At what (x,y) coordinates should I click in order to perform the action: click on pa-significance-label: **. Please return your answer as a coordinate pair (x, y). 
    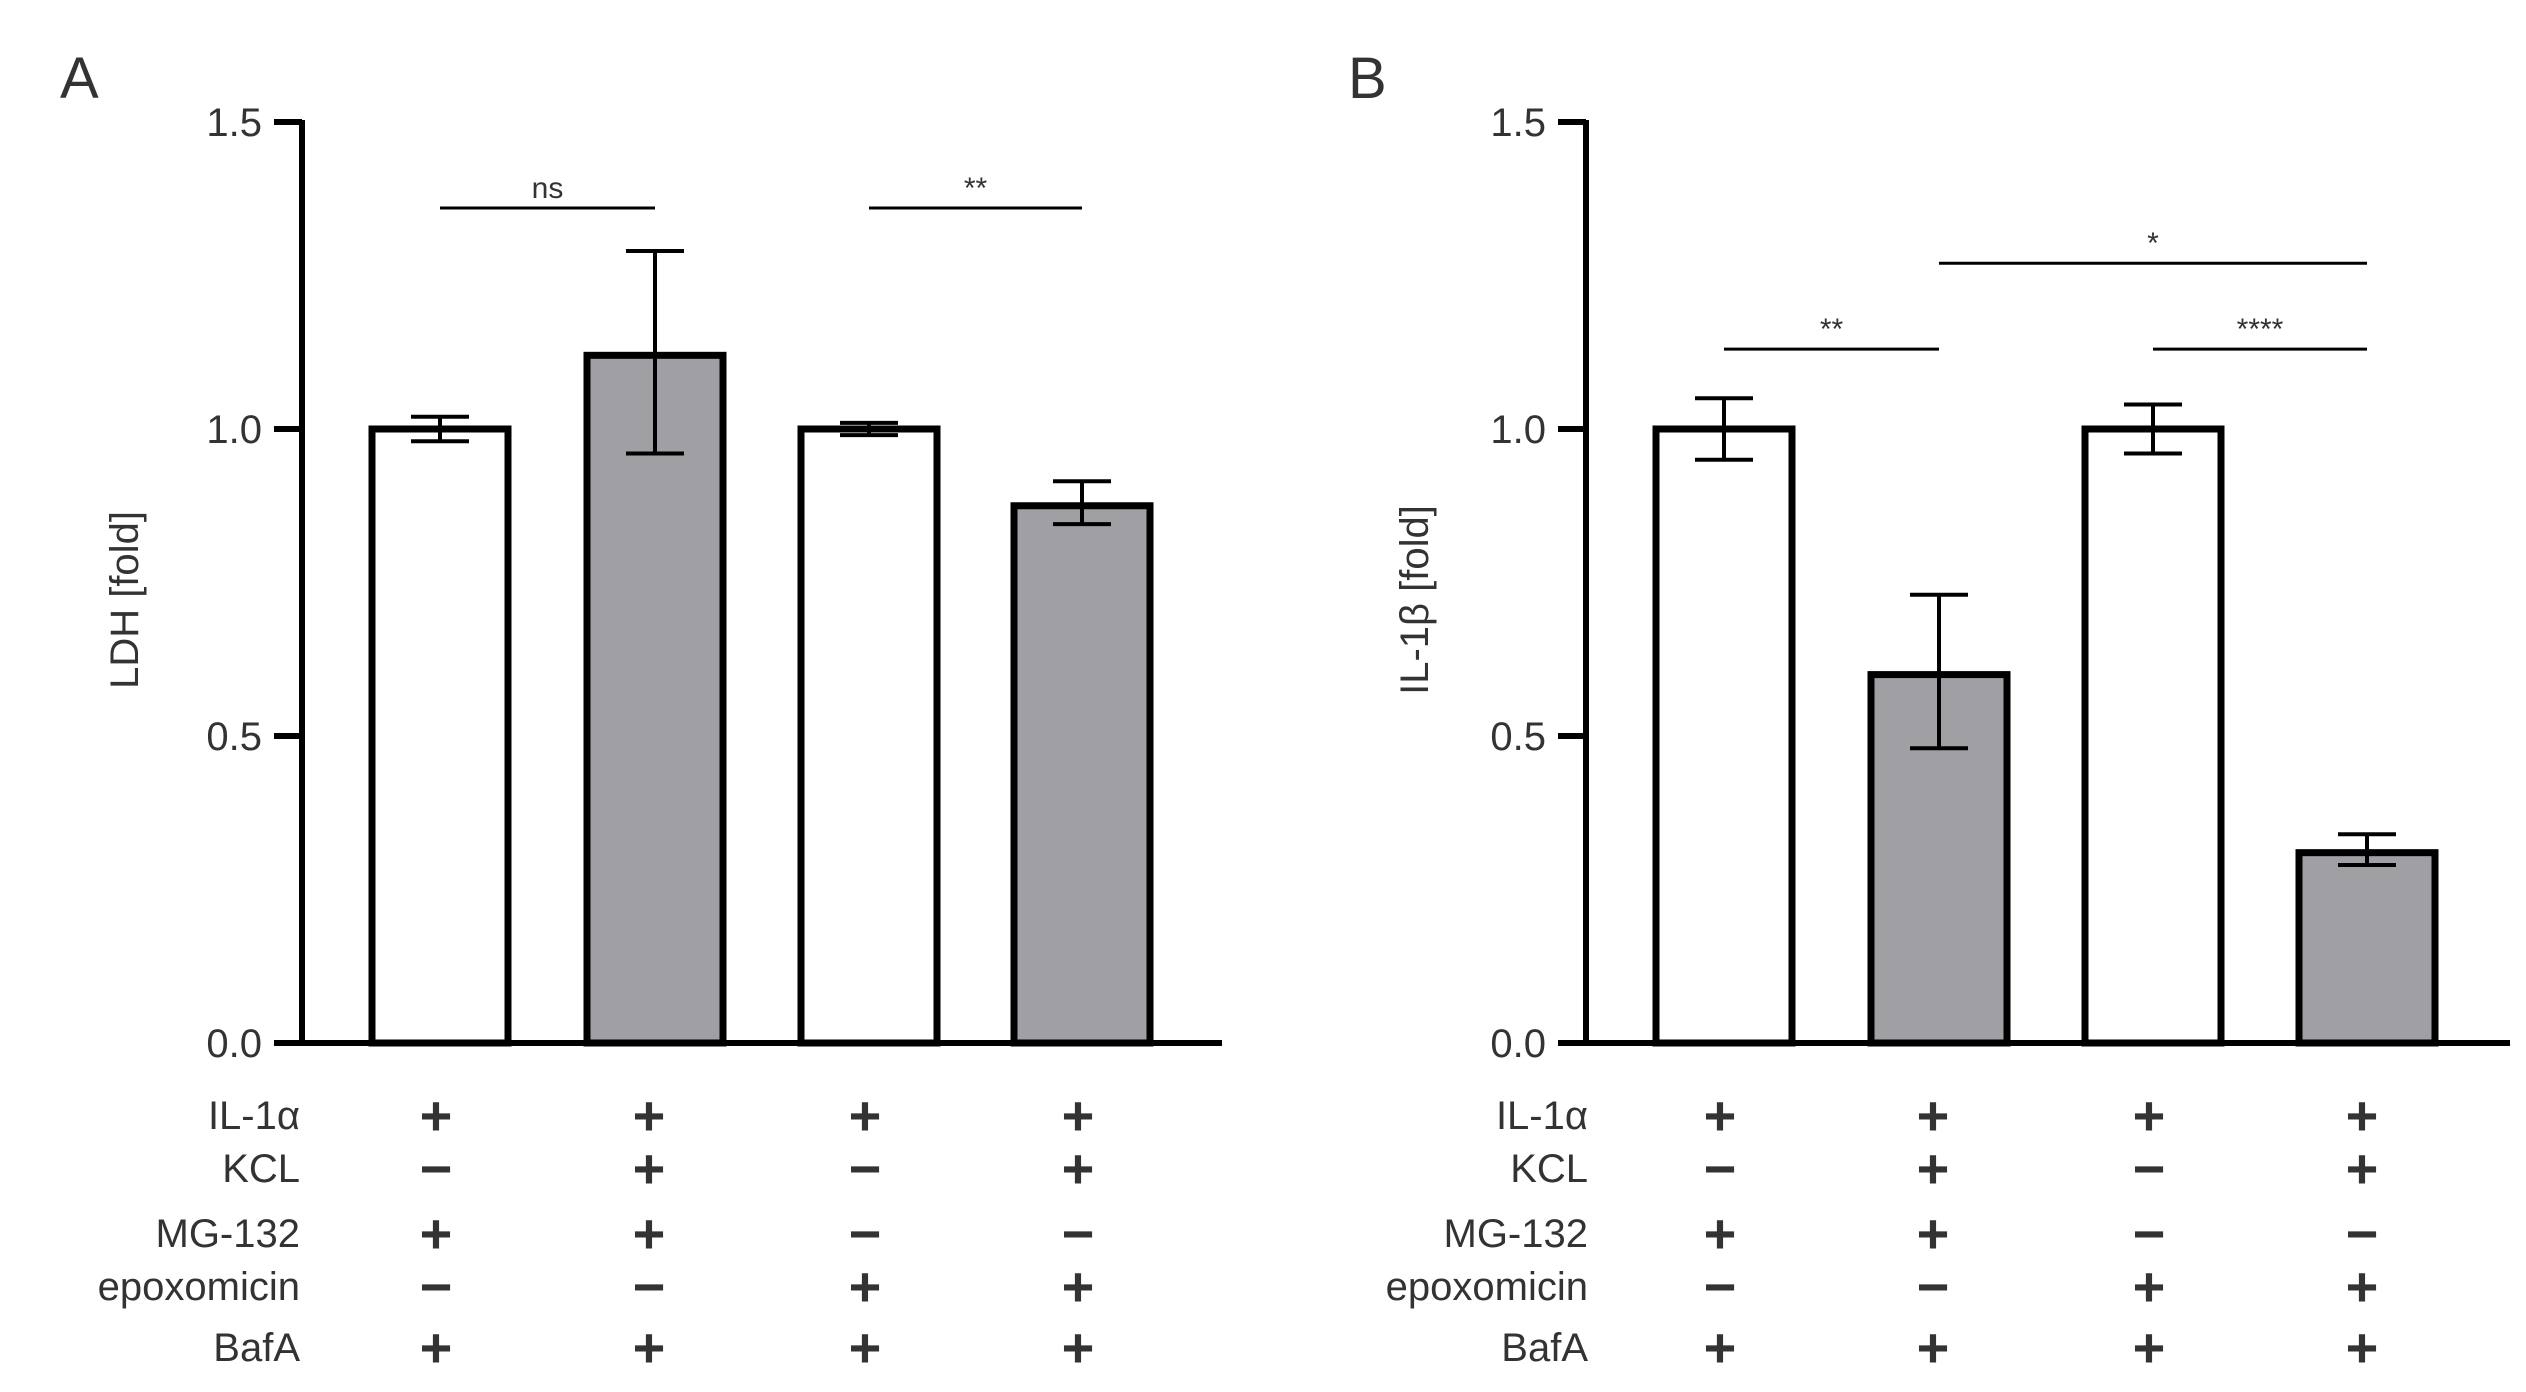
    Looking at the image, I should click on (976, 188).